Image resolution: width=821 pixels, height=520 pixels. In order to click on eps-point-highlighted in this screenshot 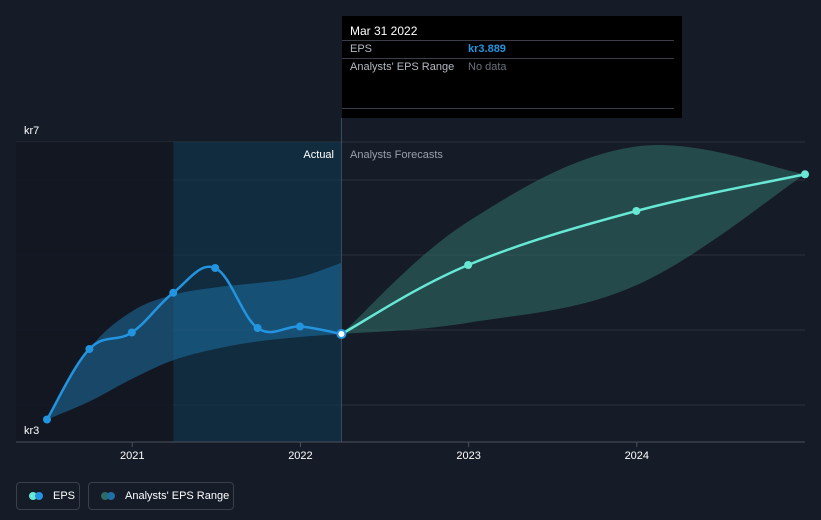, I will do `click(341, 334)`.